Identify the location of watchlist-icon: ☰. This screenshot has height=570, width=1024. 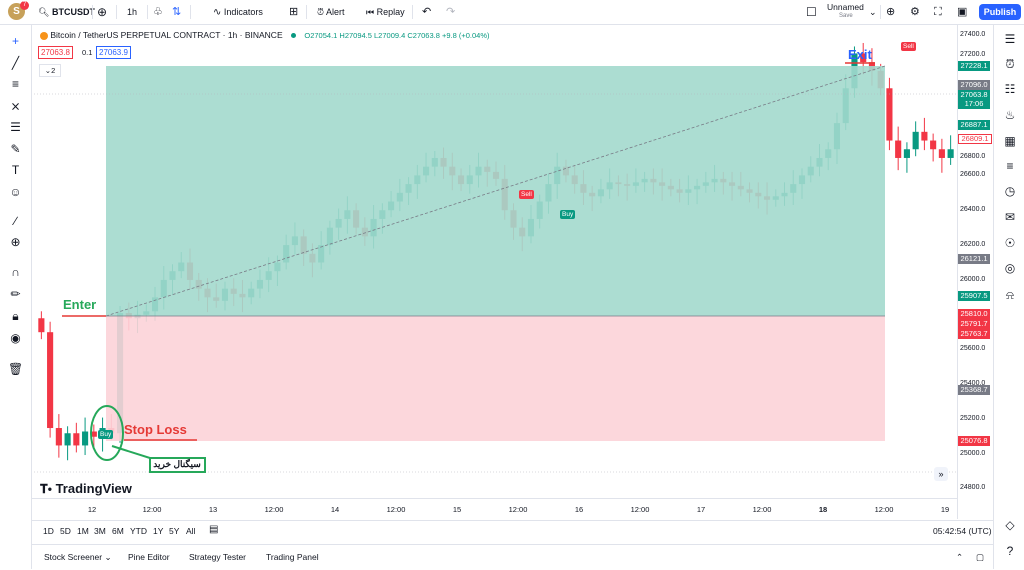
(1010, 39).